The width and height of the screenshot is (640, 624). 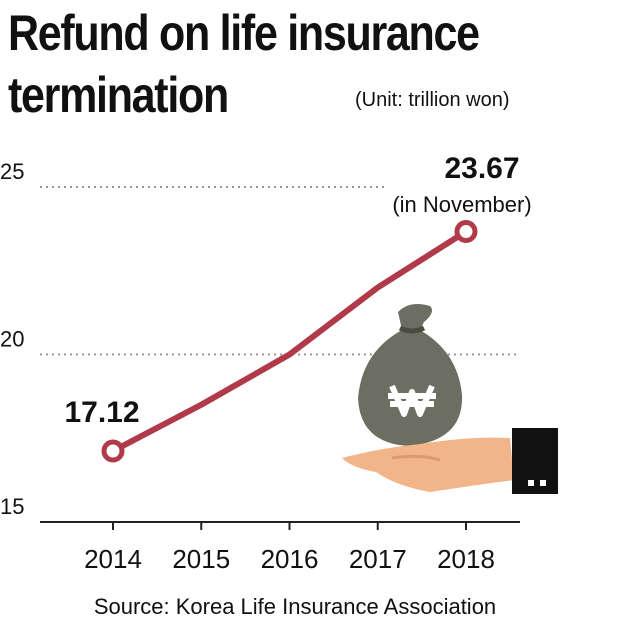 I want to click on unit-note: (Unit: trillion won), so click(x=432, y=100).